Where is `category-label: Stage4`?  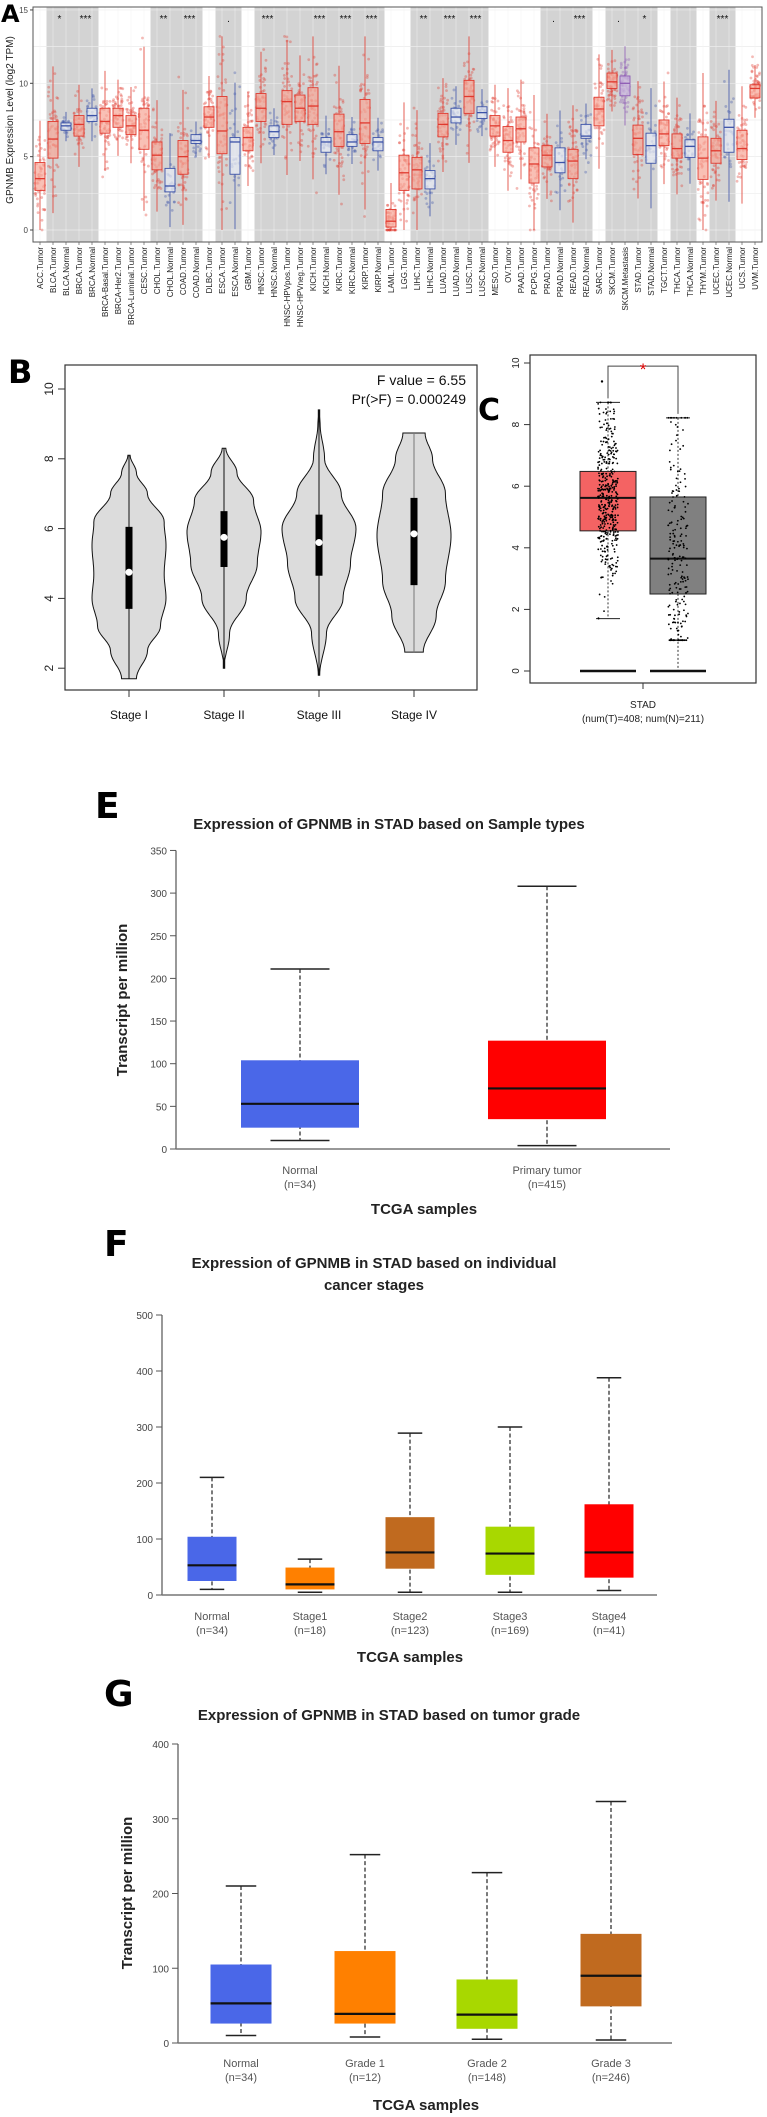
category-label: Stage4 is located at coordinates (609, 1617).